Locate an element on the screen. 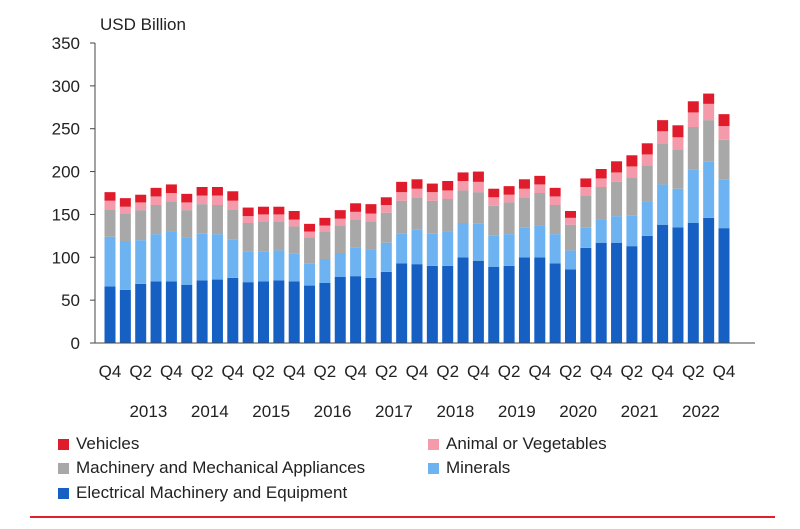 The image size is (800, 529). legend-item-machinery: Machinery and Mechanical Appliances is located at coordinates (211, 468).